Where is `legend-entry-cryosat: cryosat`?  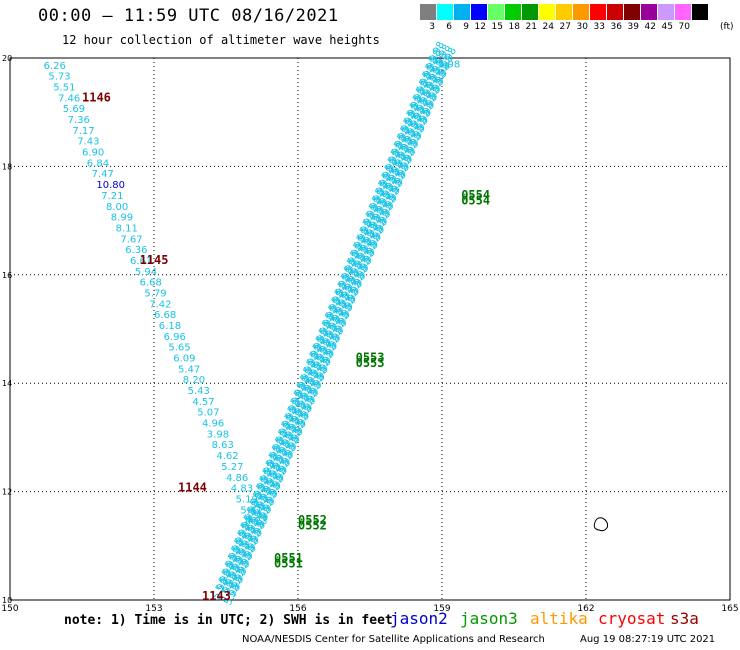
legend-entry-cryosat: cryosat is located at coordinates (632, 618).